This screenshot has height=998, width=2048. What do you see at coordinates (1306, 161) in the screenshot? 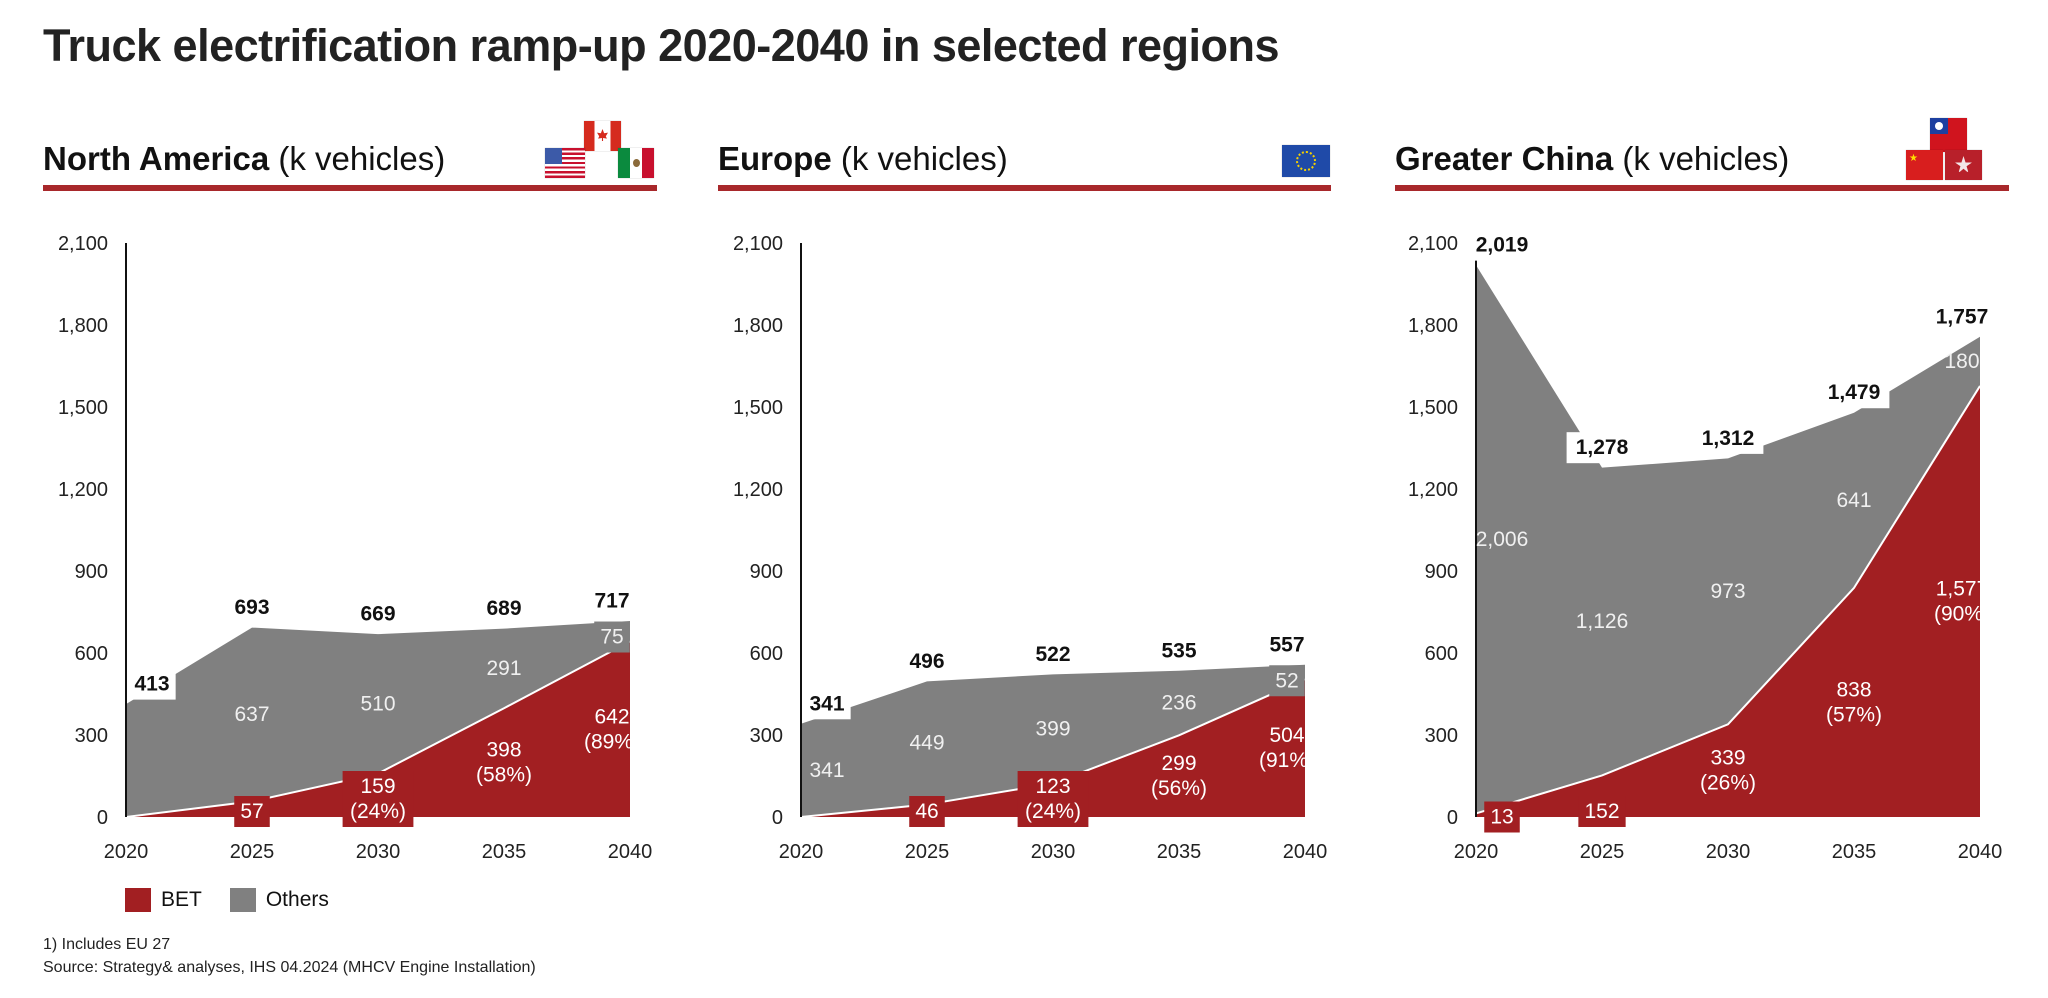
I see `eu-flag-icon` at bounding box center [1306, 161].